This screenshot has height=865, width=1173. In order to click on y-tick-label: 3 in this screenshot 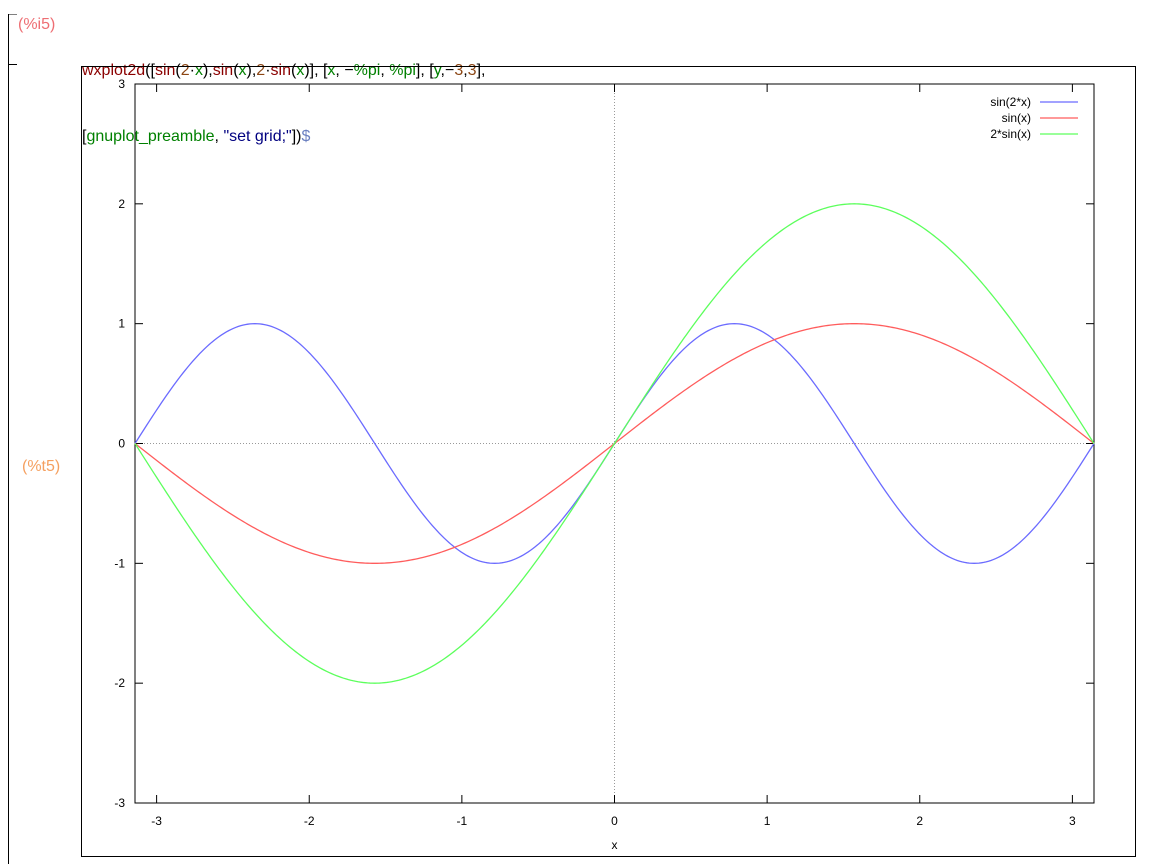, I will do `click(121, 84)`.